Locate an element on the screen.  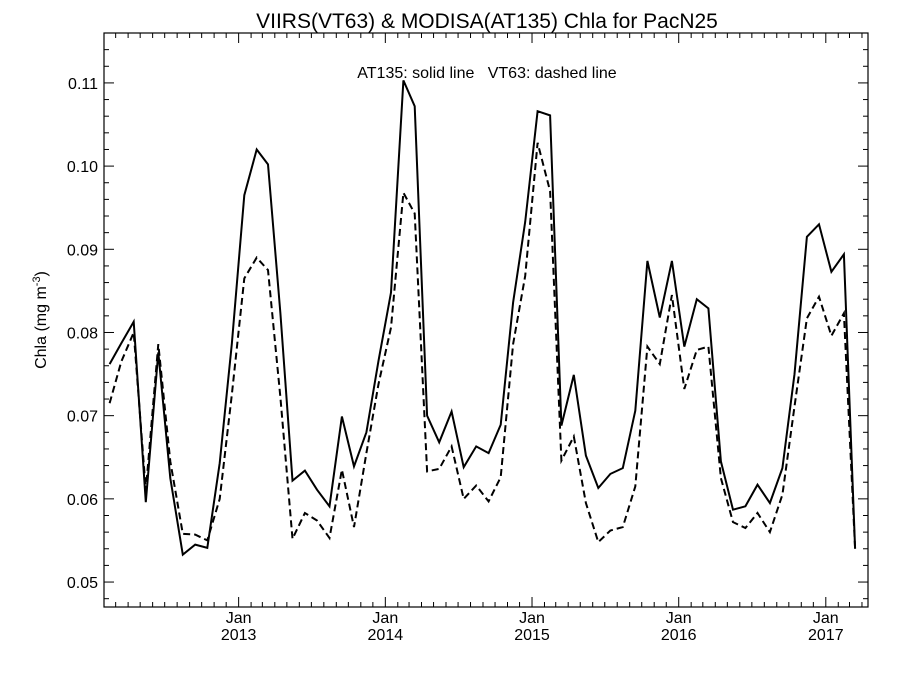
y-tick-label: 0.08 is located at coordinates (82, 333).